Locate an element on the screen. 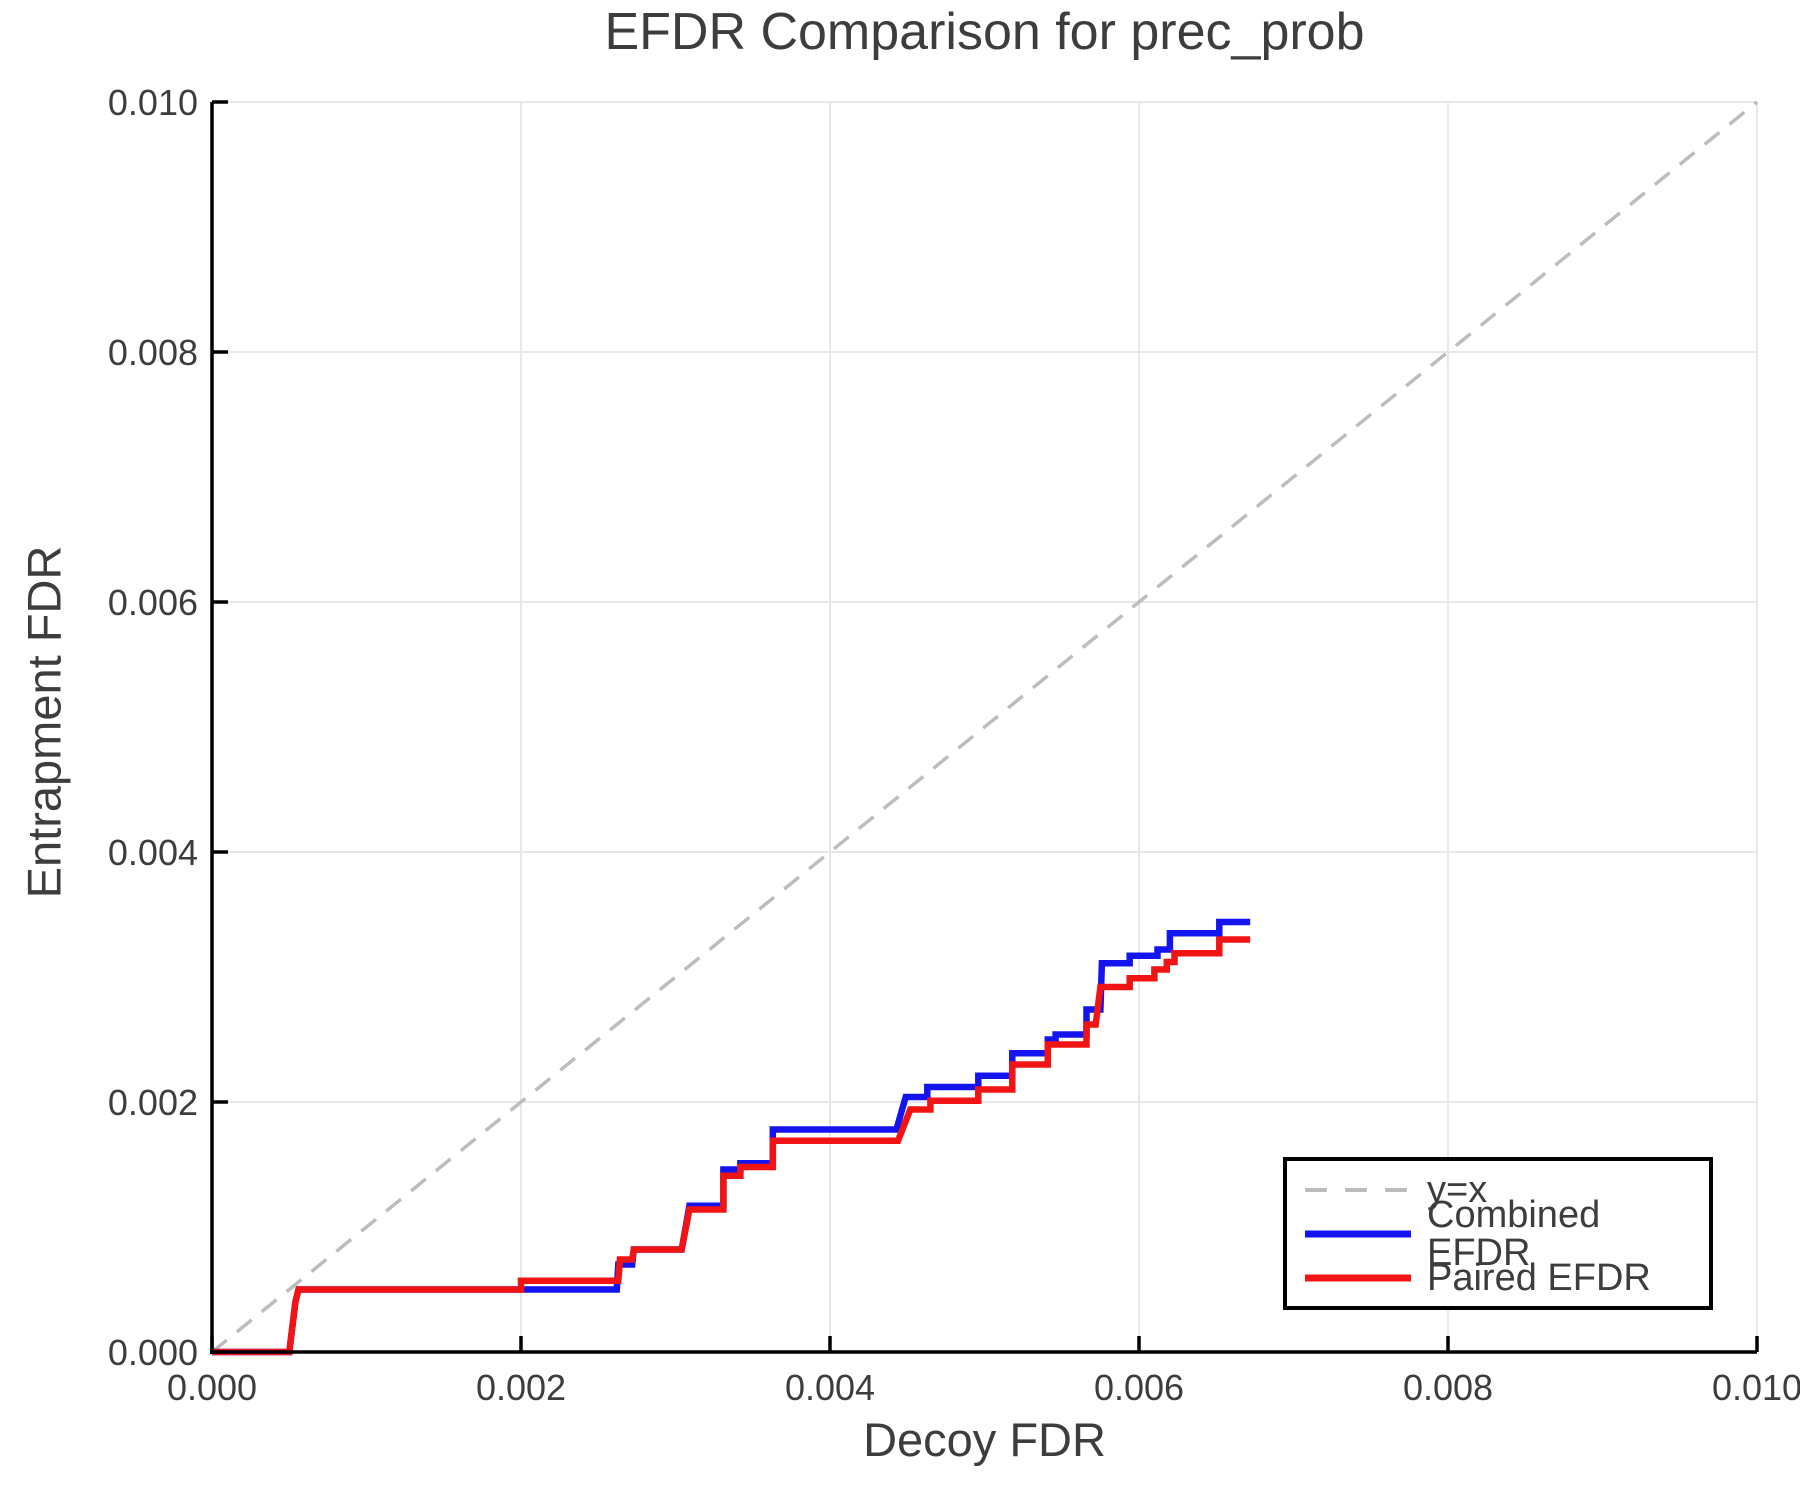 This screenshot has width=1800, height=1500. legend-item-paired: Paired EFDR is located at coordinates (1506, 1278).